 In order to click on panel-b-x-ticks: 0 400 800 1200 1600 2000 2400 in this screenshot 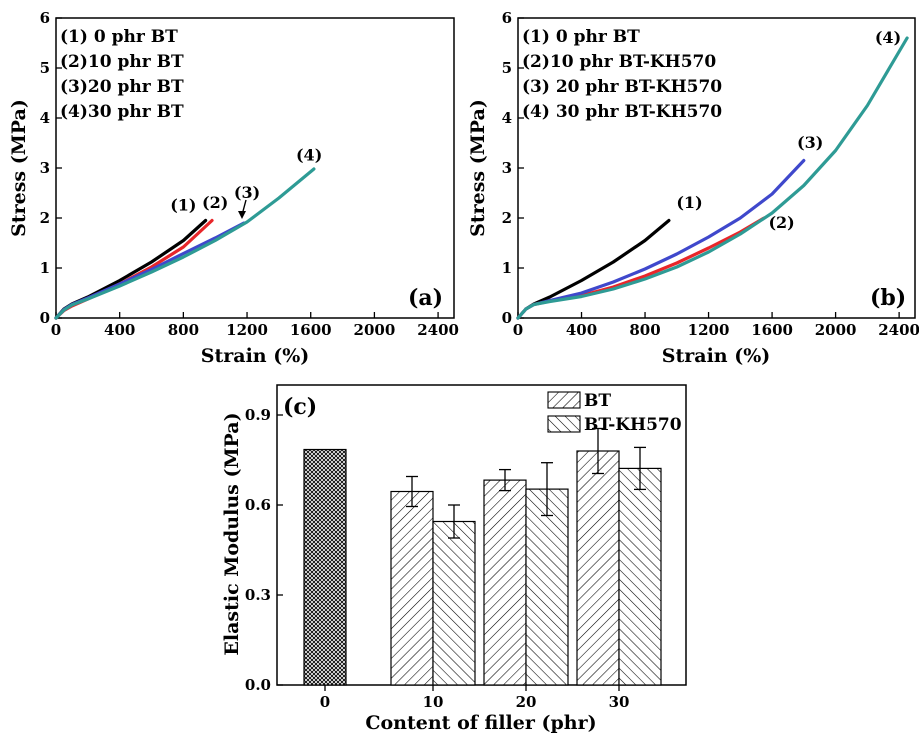, I will do `click(716, 325)`.